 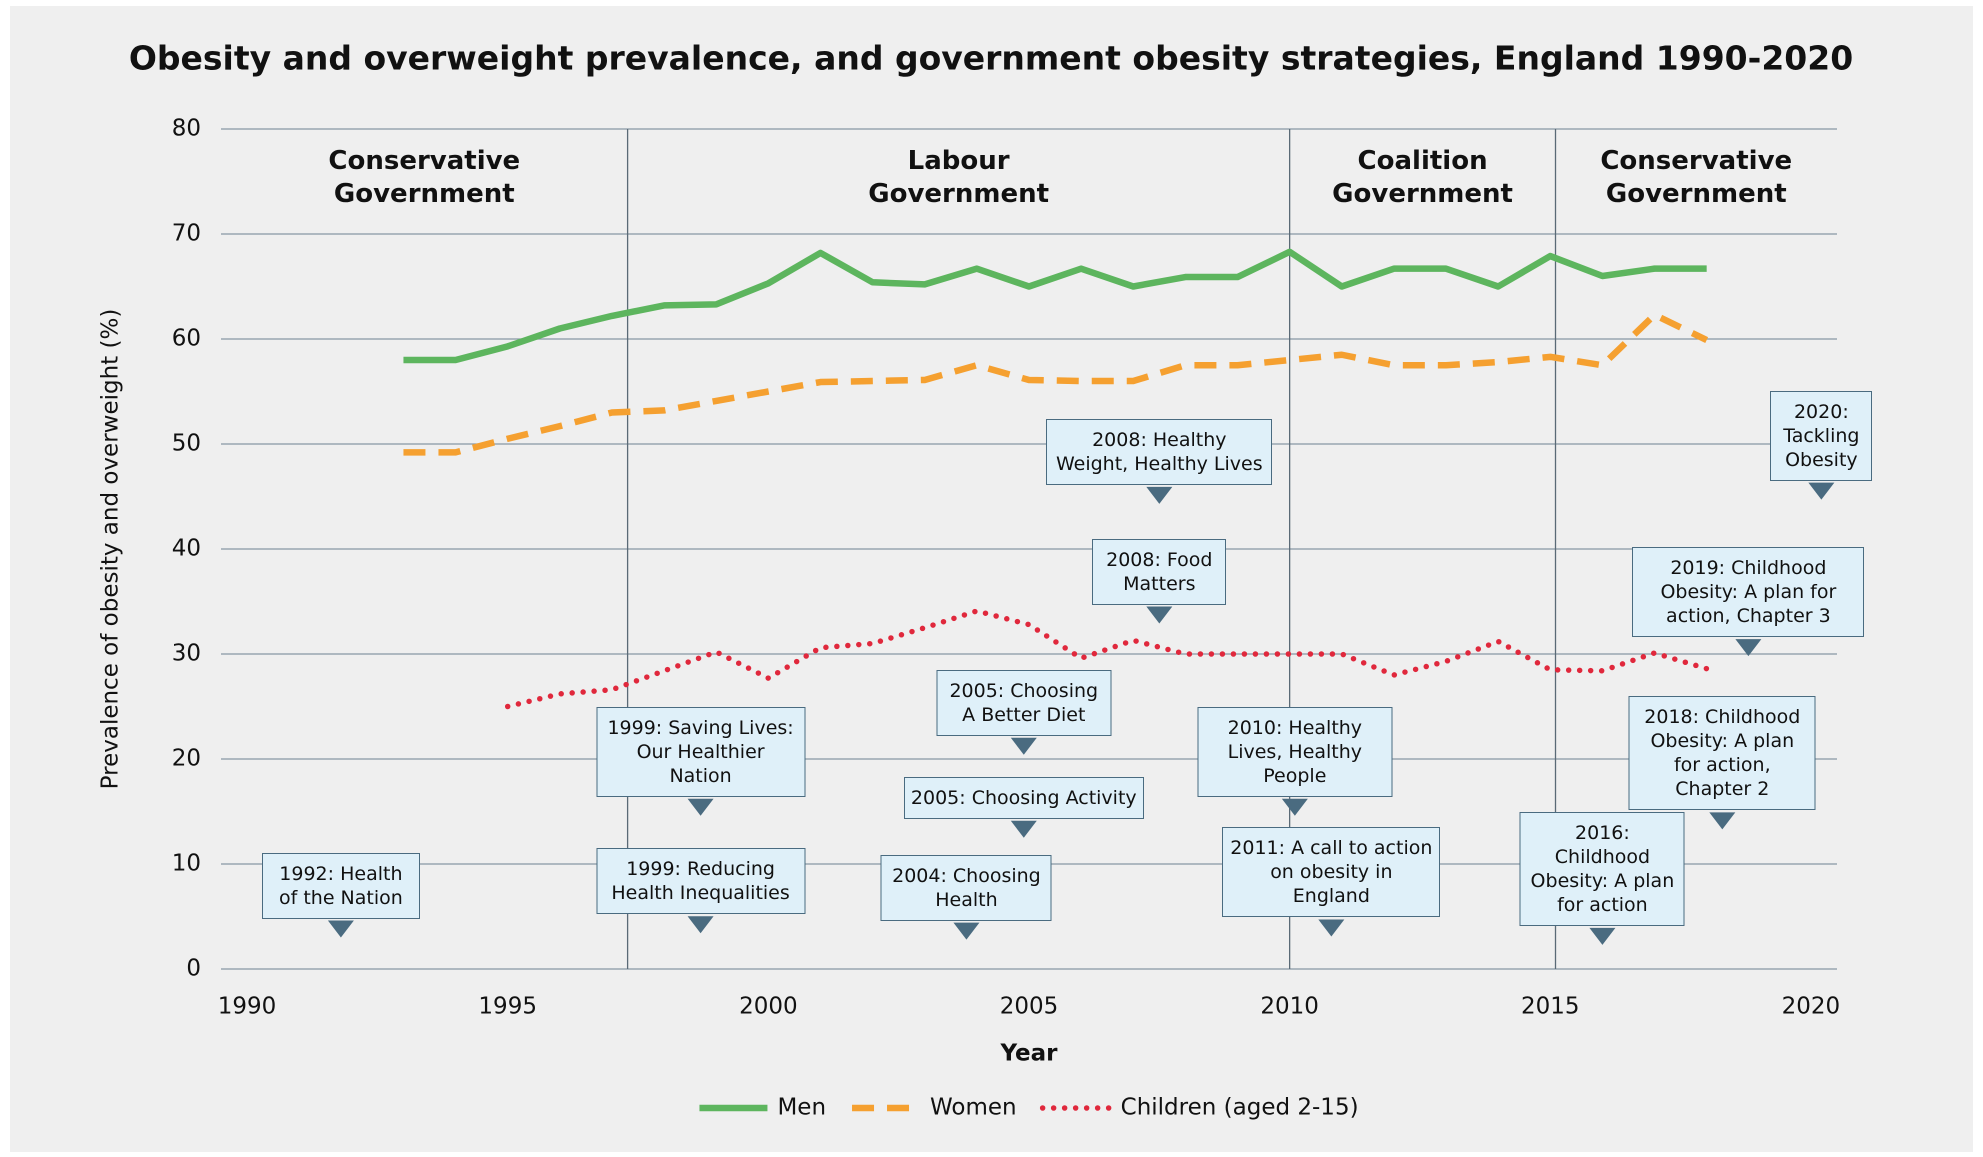 I want to click on annotation-box: 2008: Food Matters, so click(x=1159, y=571).